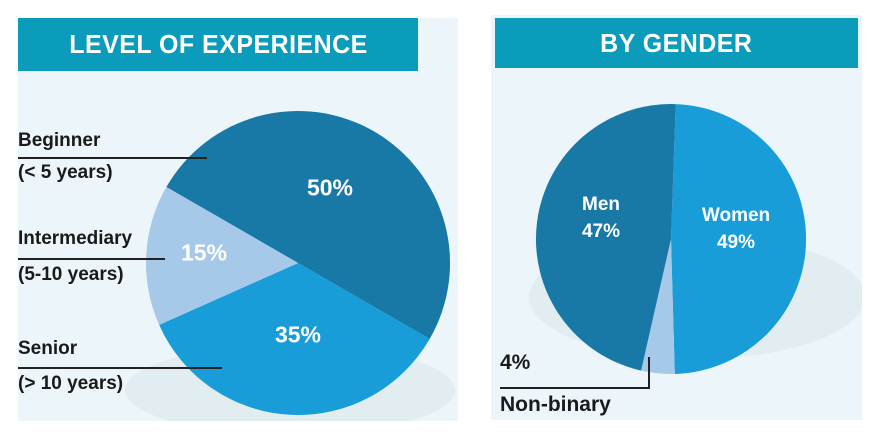  I want to click on pie-slice-non-binary, so click(658, 307).